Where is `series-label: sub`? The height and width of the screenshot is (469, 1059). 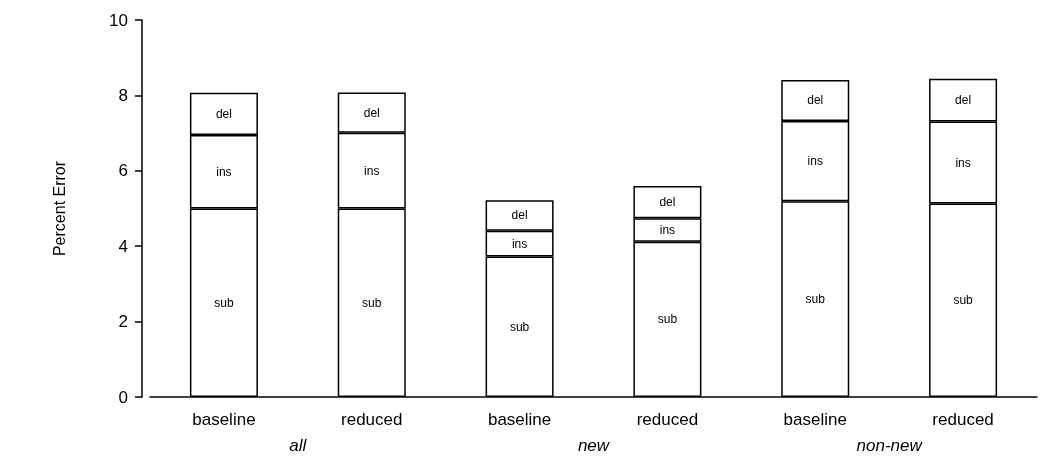
series-label: sub is located at coordinates (667, 319).